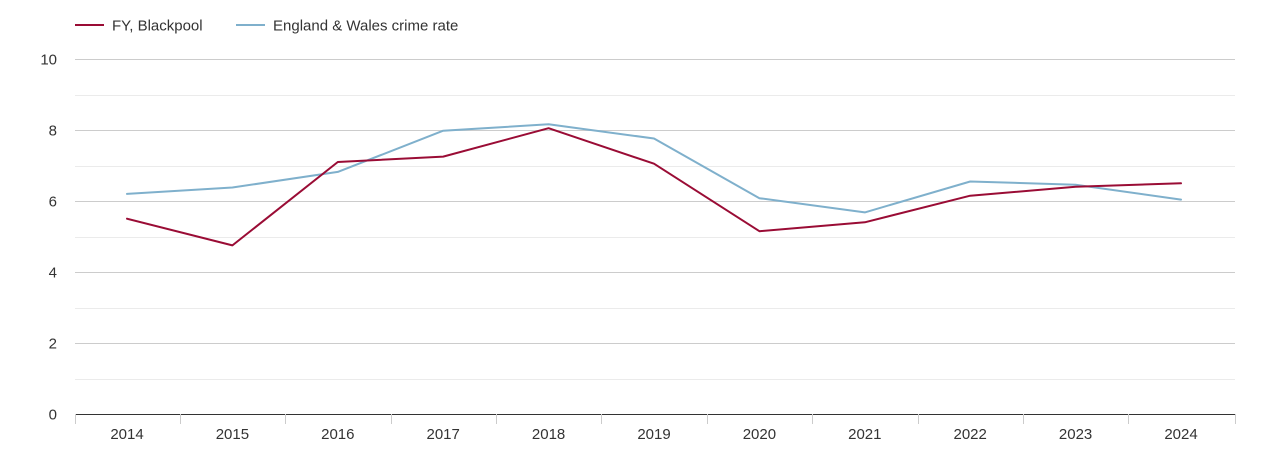 This screenshot has height=455, width=1270. Describe the element at coordinates (232, 434) in the screenshot. I see `x-tick-label: 2015` at that location.